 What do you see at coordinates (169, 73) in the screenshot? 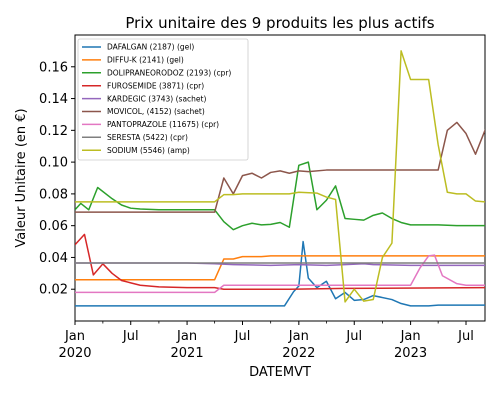
I see `legend-label: DOLIPRANEORODOZ (2193) (cpr)` at bounding box center [169, 73].